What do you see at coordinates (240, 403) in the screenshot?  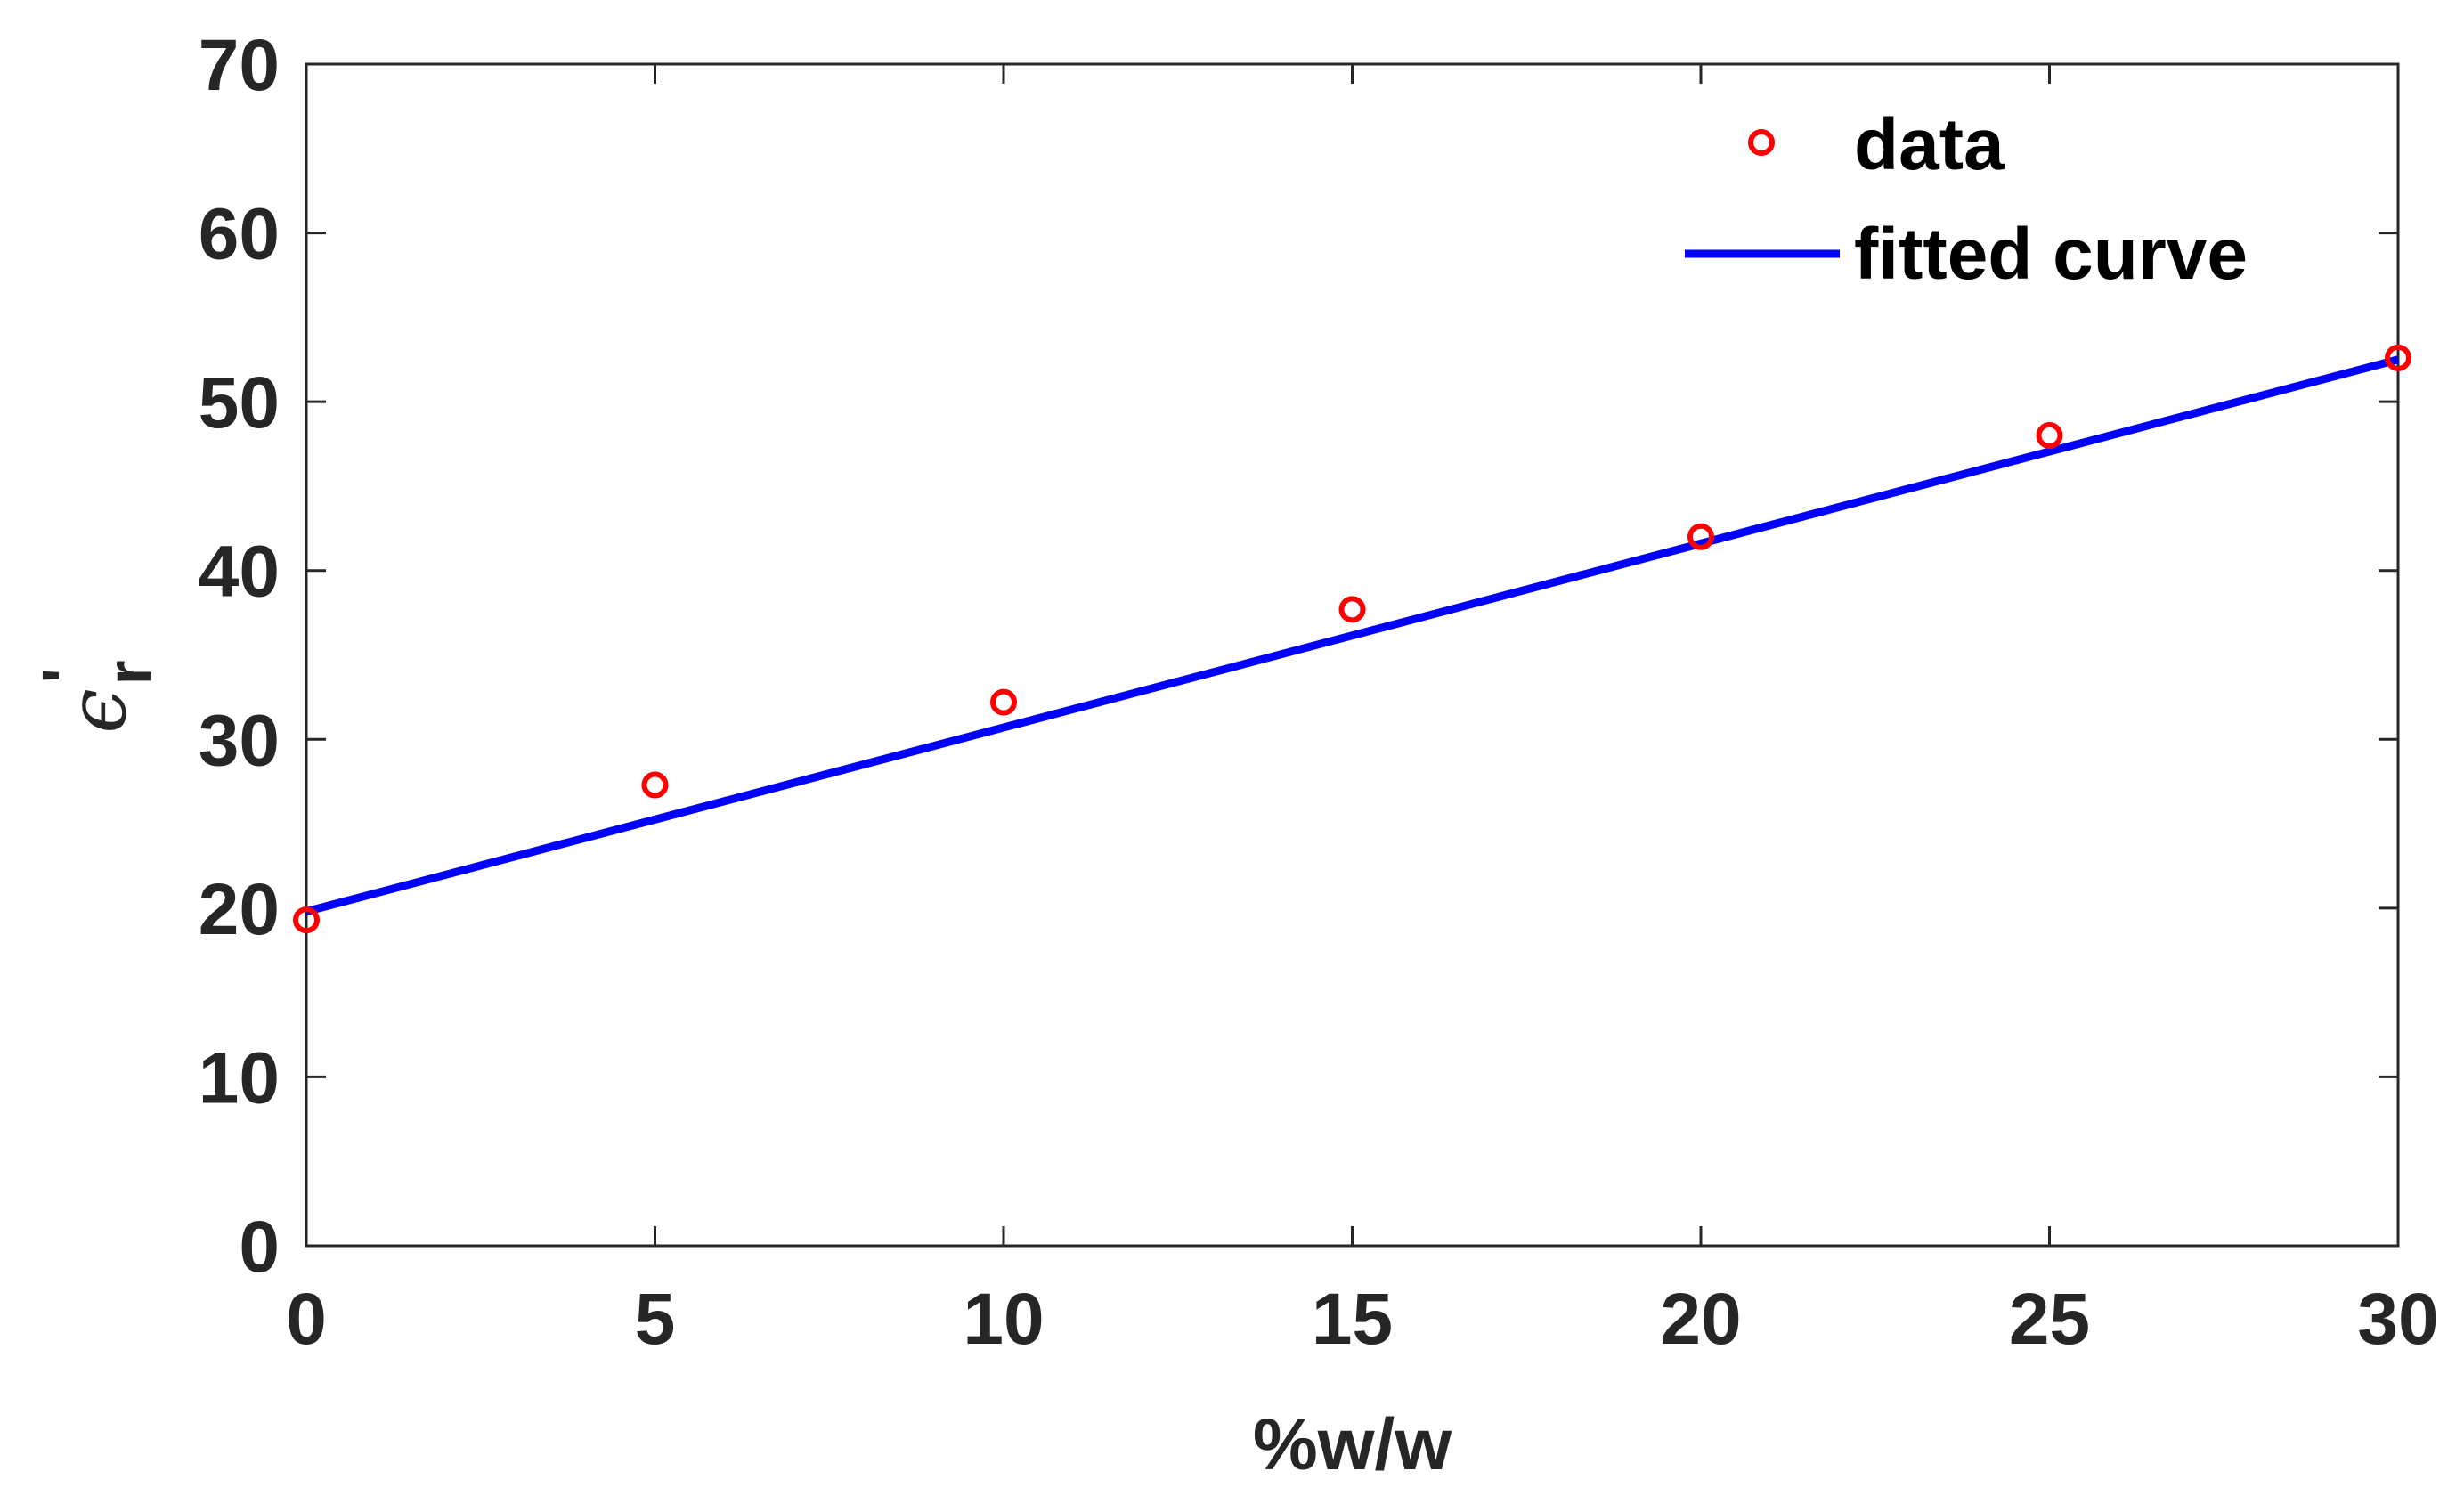 I see `y-tick-label: 50` at bounding box center [240, 403].